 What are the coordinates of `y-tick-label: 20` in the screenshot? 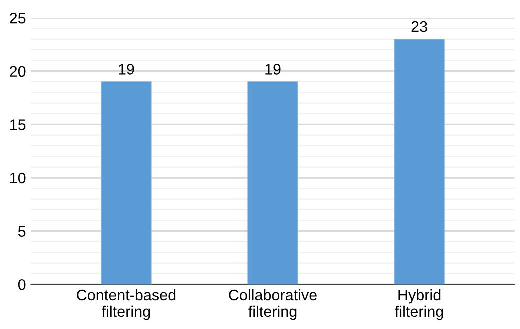 It's located at (18, 72).